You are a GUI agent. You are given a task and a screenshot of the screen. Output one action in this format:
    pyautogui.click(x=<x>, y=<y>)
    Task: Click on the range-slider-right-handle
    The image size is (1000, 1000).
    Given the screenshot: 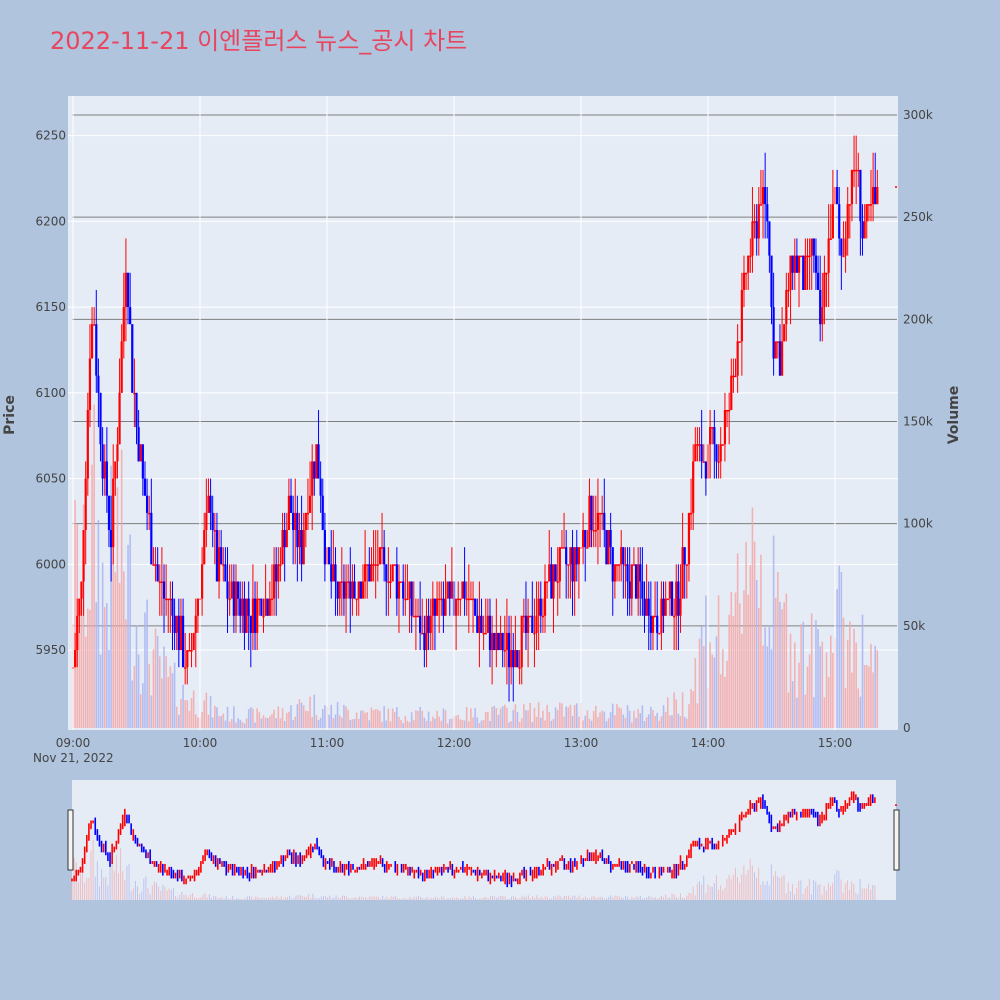 What is the action you would take?
    pyautogui.click(x=896, y=840)
    